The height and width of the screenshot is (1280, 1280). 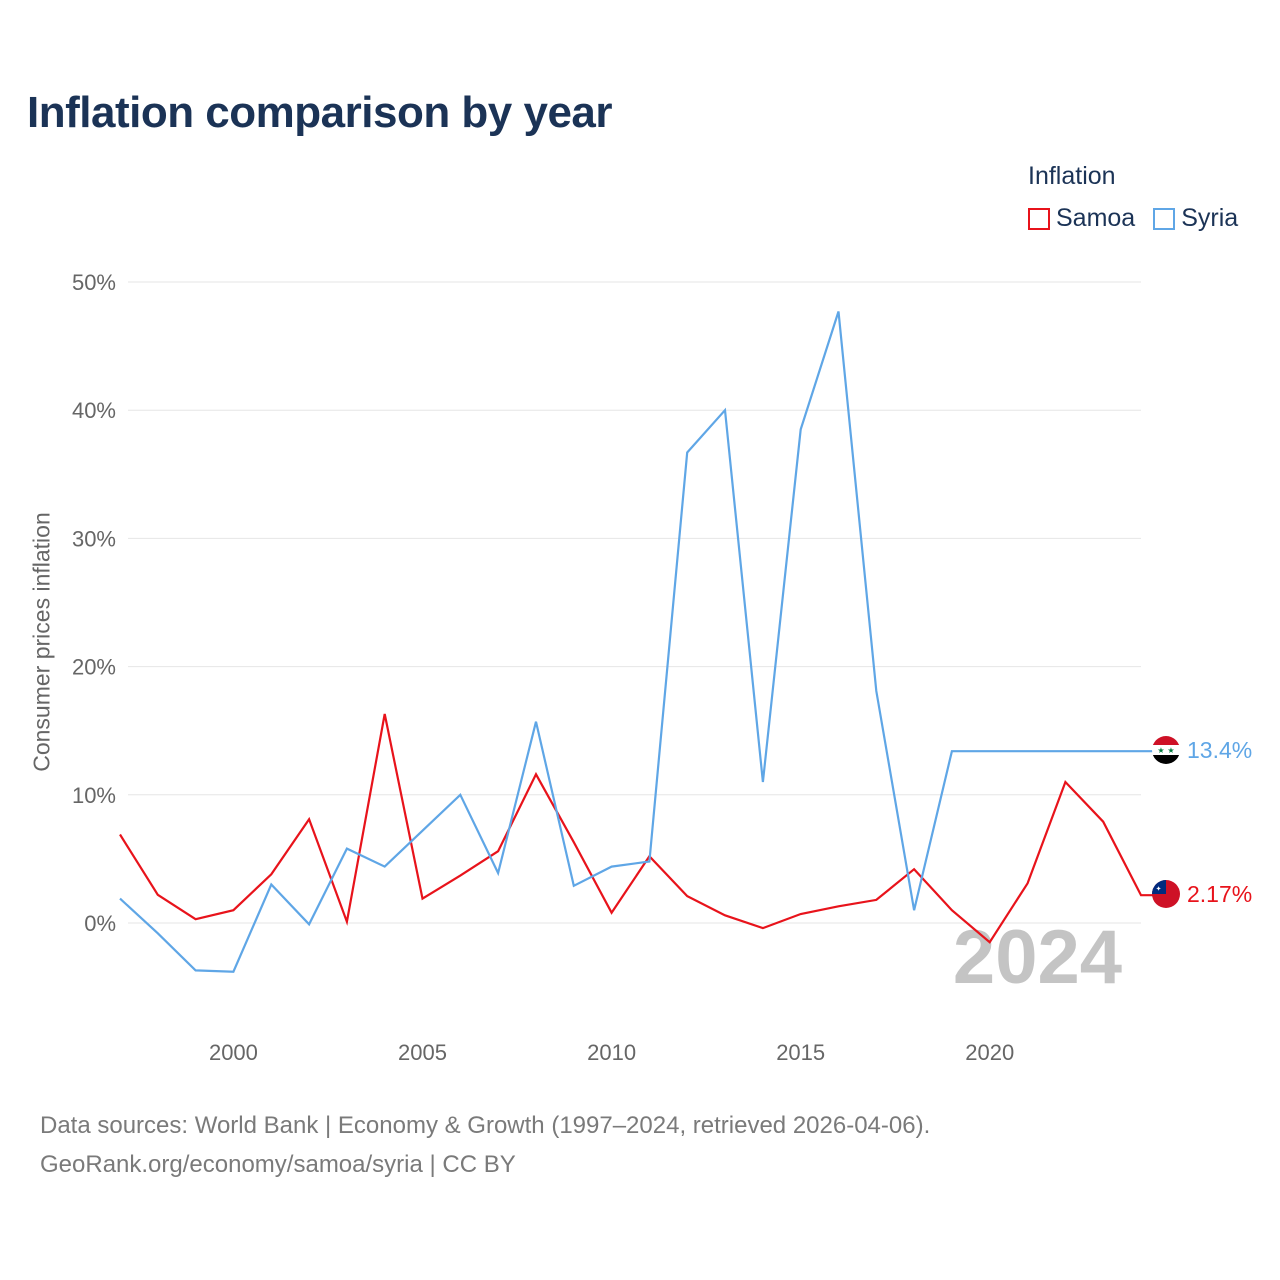 What do you see at coordinates (94, 795) in the screenshot?
I see `y-tick-label: 10%` at bounding box center [94, 795].